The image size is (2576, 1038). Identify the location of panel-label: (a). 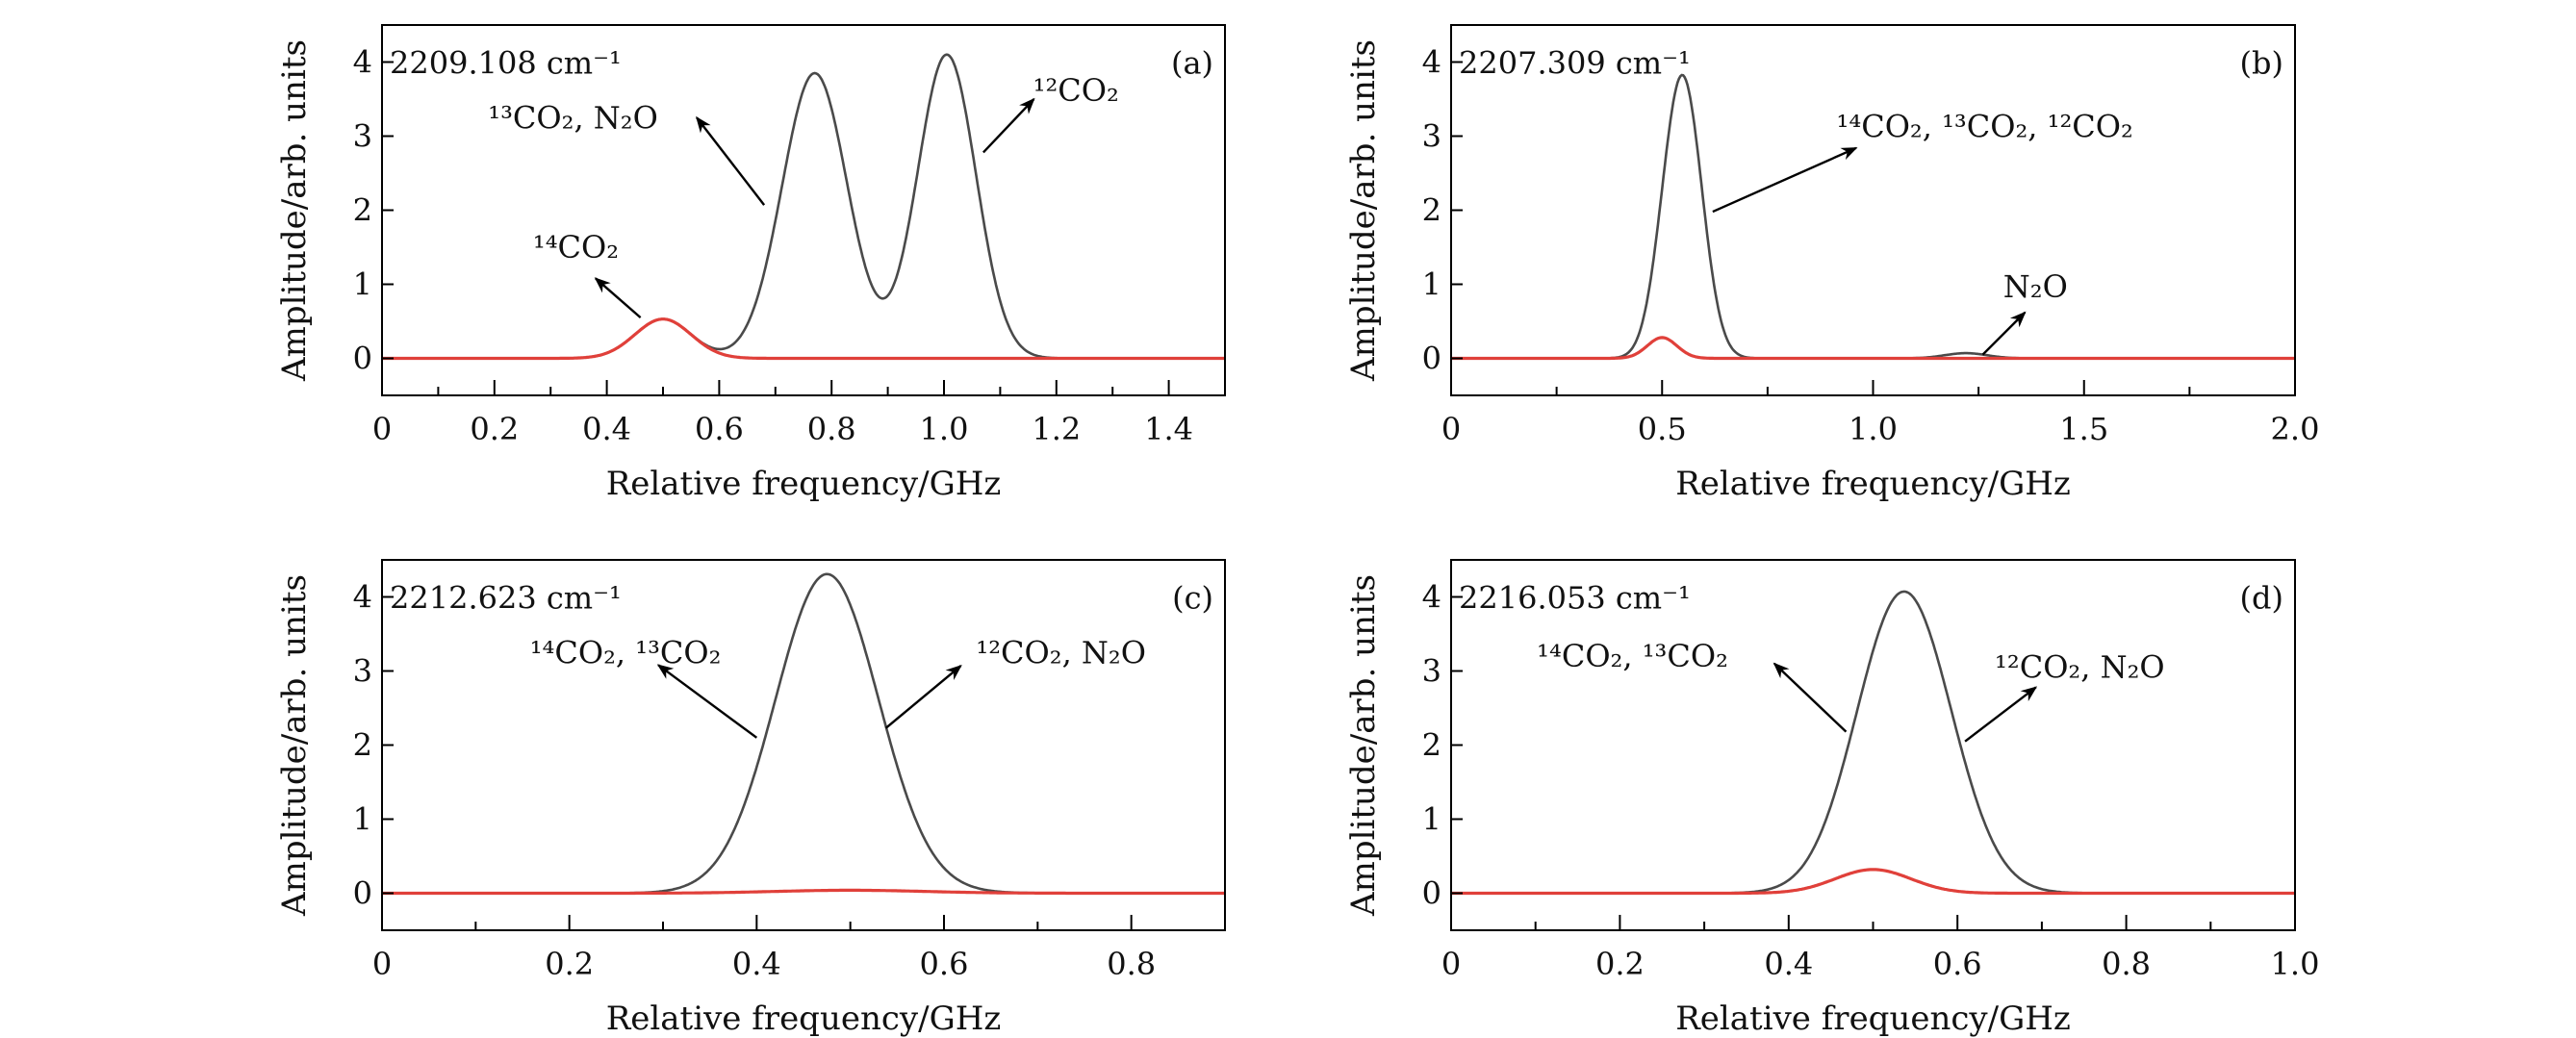
(1192, 63).